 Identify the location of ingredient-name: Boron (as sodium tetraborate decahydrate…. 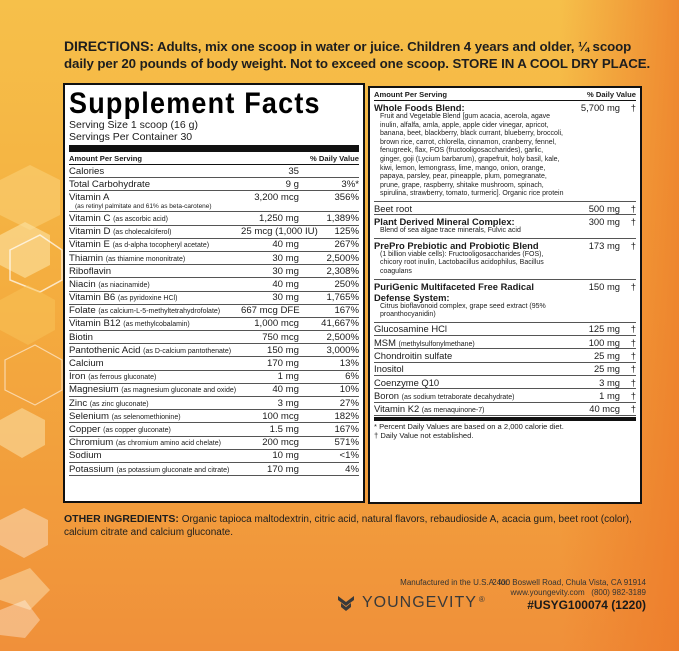
(469, 395).